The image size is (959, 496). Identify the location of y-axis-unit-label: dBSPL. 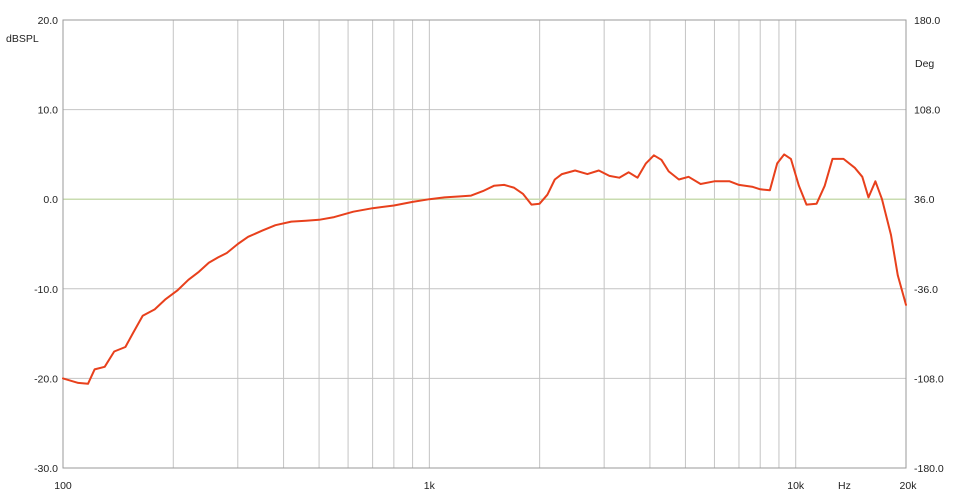
(22, 39).